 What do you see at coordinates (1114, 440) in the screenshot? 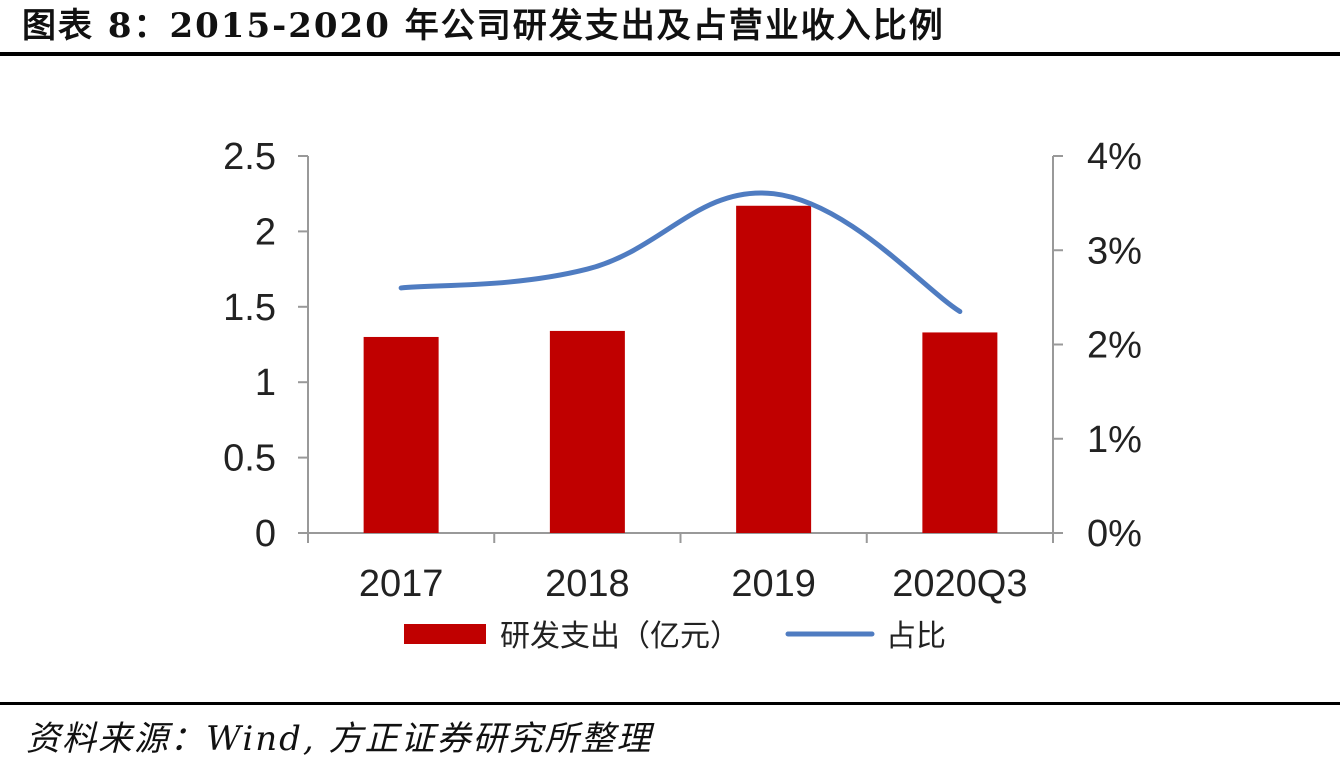
I see `right-tick-label: 1%` at bounding box center [1114, 440].